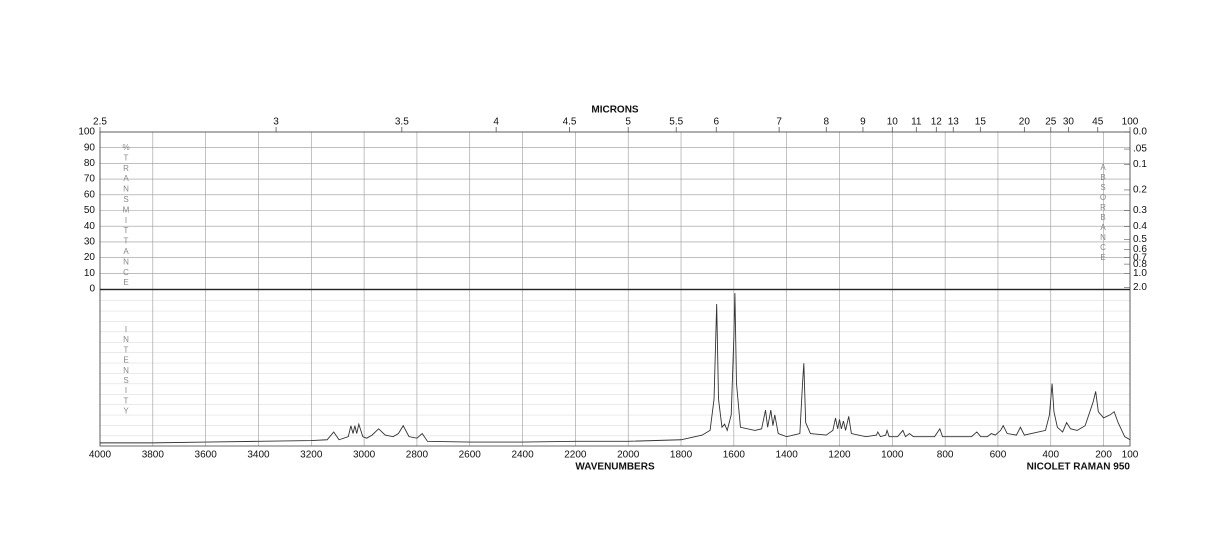 The height and width of the screenshot is (533, 1224). Describe the element at coordinates (954, 122) in the screenshot. I see `x2-tick-label: 13` at that location.